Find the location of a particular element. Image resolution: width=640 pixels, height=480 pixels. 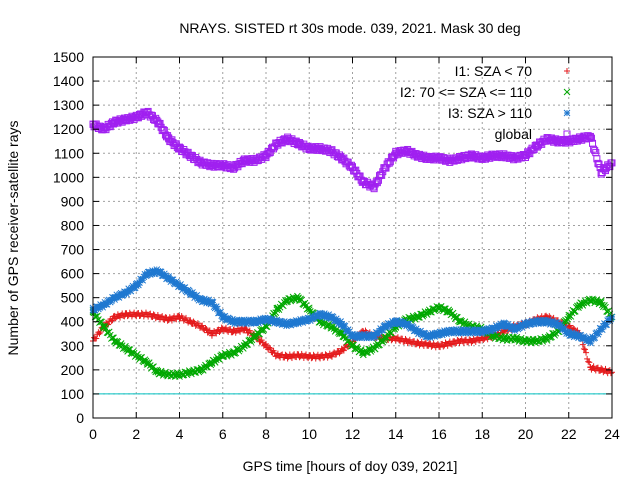

x-tick-label: 0 is located at coordinates (93, 434).